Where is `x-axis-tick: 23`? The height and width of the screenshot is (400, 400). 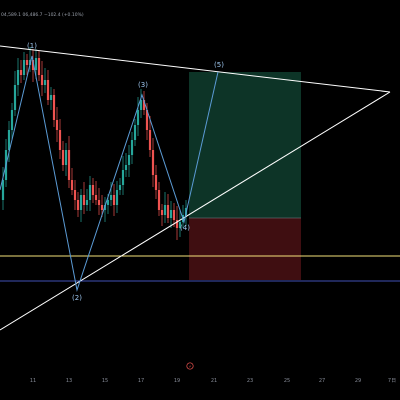 x-axis-tick: 23 is located at coordinates (250, 381).